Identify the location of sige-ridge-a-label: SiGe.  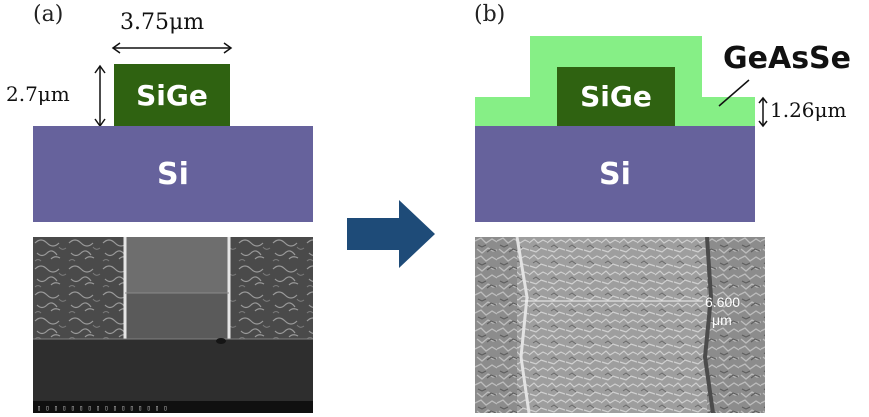
(172, 95).